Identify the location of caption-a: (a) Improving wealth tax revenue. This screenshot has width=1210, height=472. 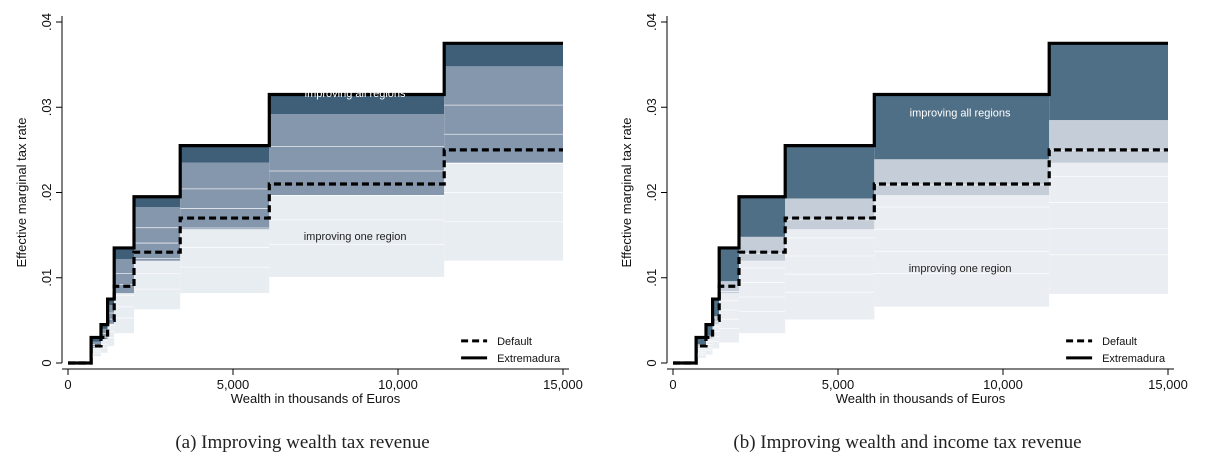
(302, 442).